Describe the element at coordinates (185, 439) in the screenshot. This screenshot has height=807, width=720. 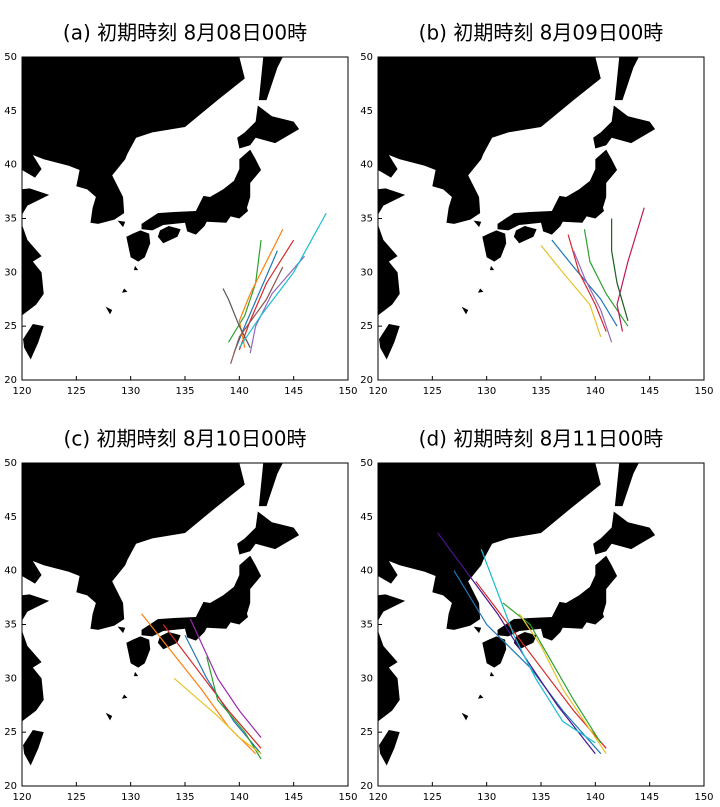
I see `panel-title: (c) 初期時刻 8月10日00時` at that location.